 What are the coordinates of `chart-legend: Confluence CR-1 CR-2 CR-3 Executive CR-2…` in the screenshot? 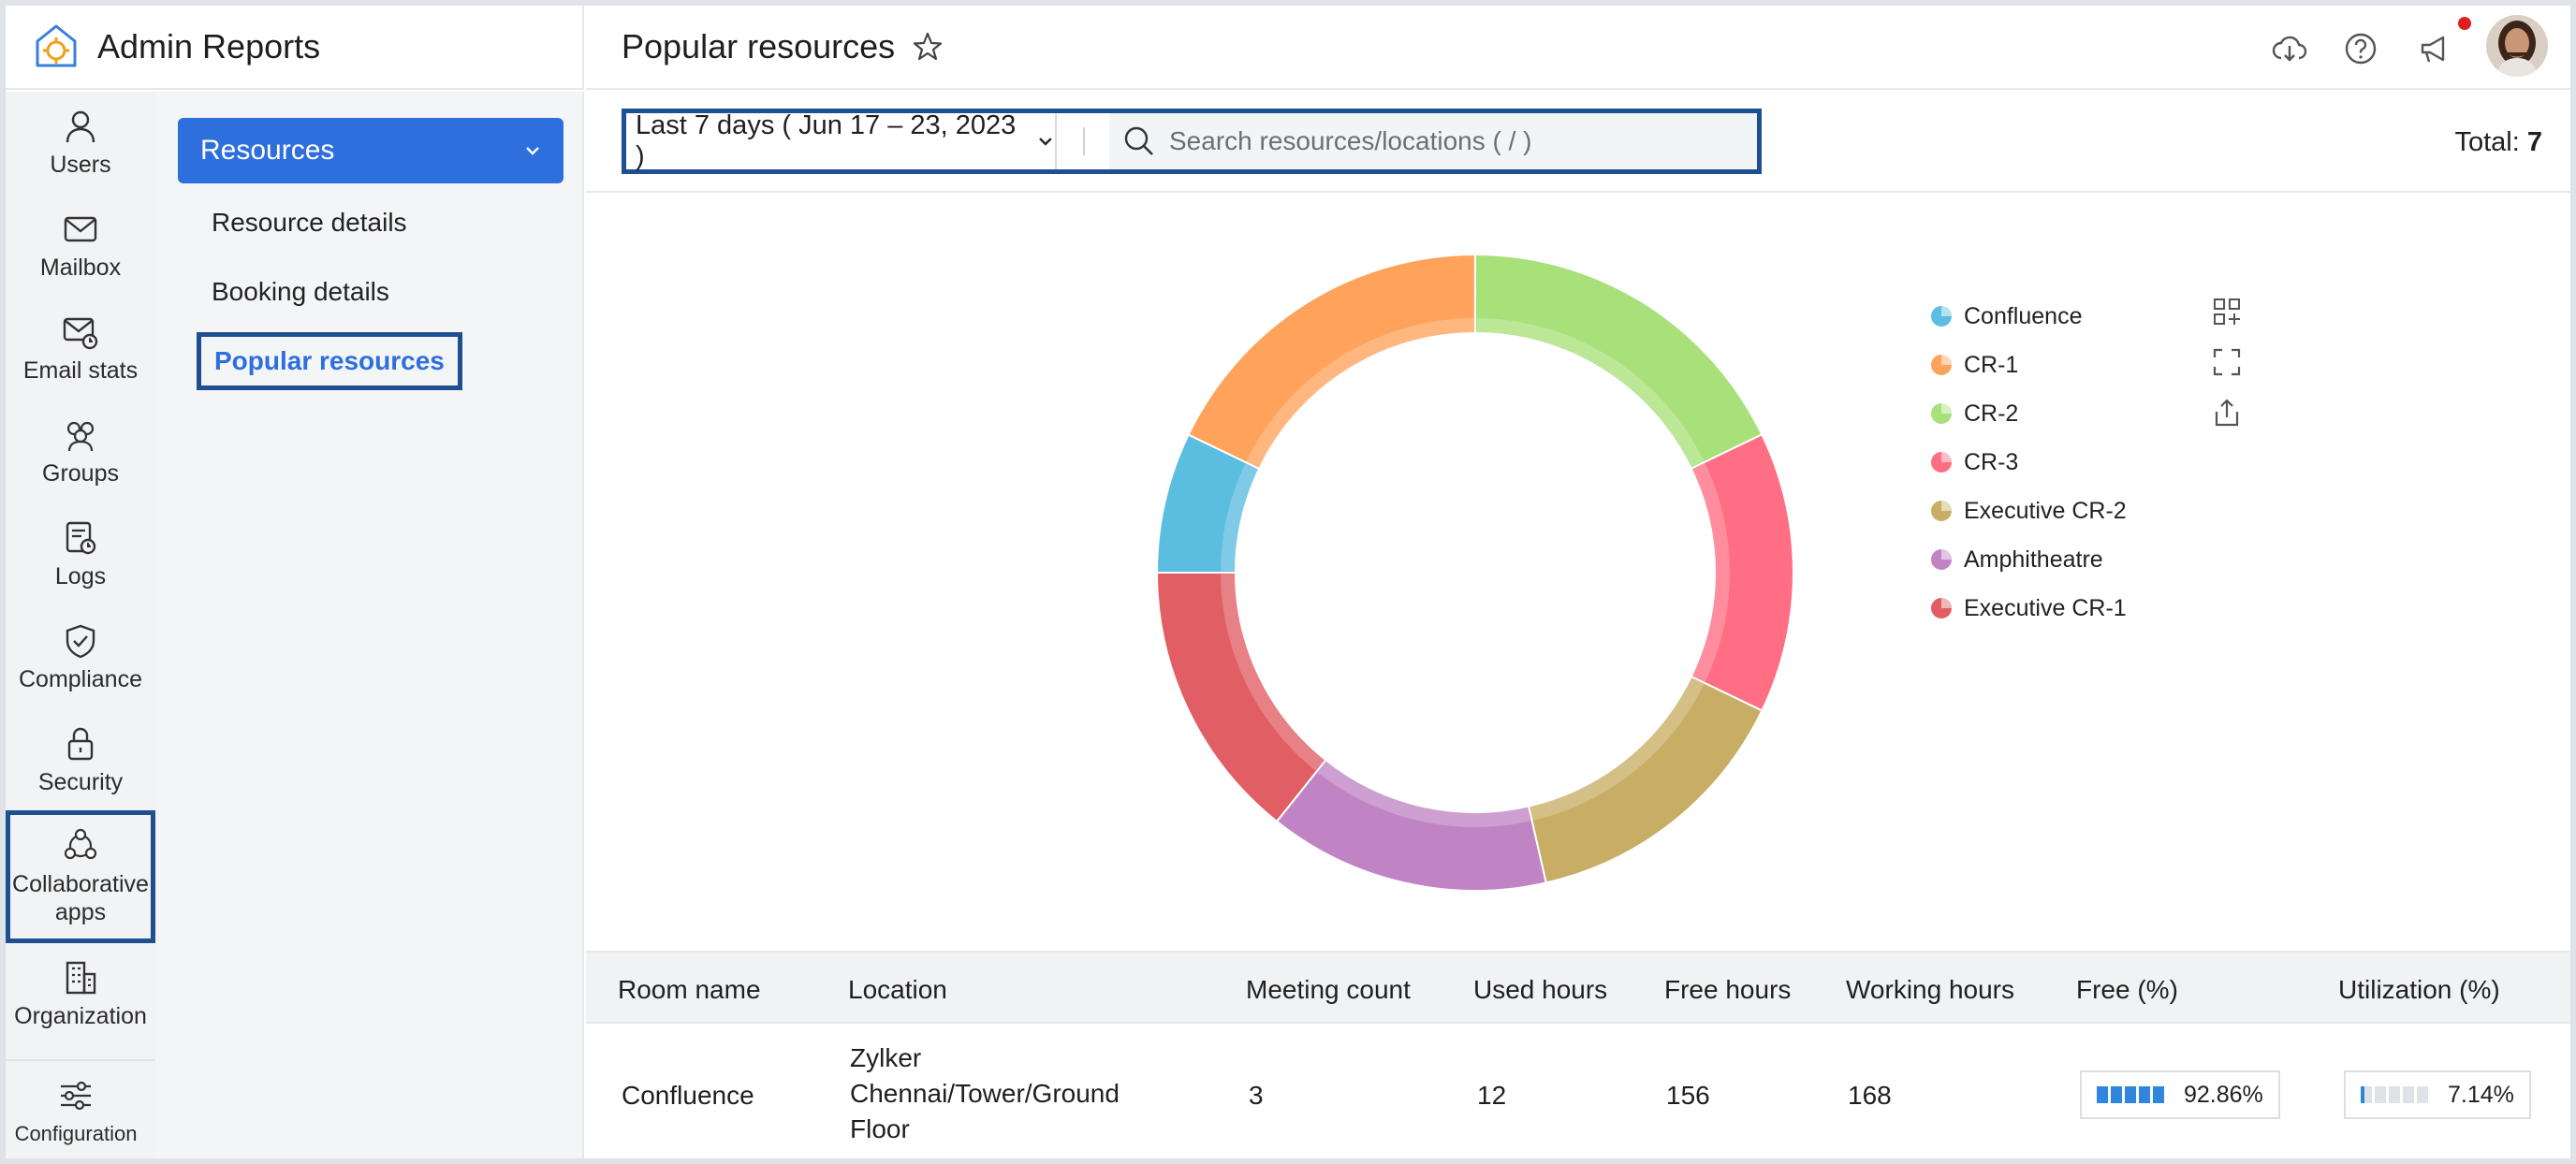 It's located at (2028, 462).